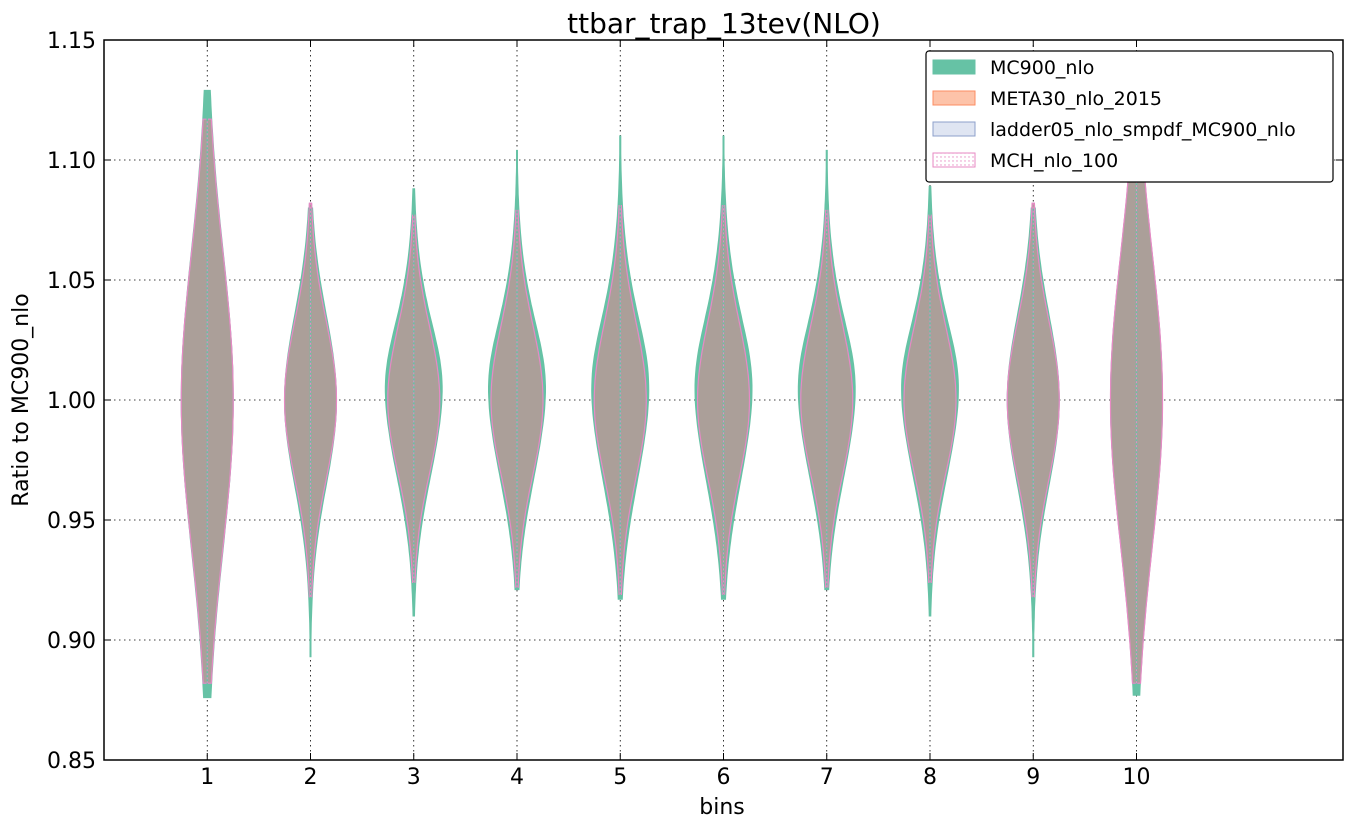 This screenshot has width=1353, height=830. What do you see at coordinates (71, 161) in the screenshot?
I see `y-tick-label: 1.10` at bounding box center [71, 161].